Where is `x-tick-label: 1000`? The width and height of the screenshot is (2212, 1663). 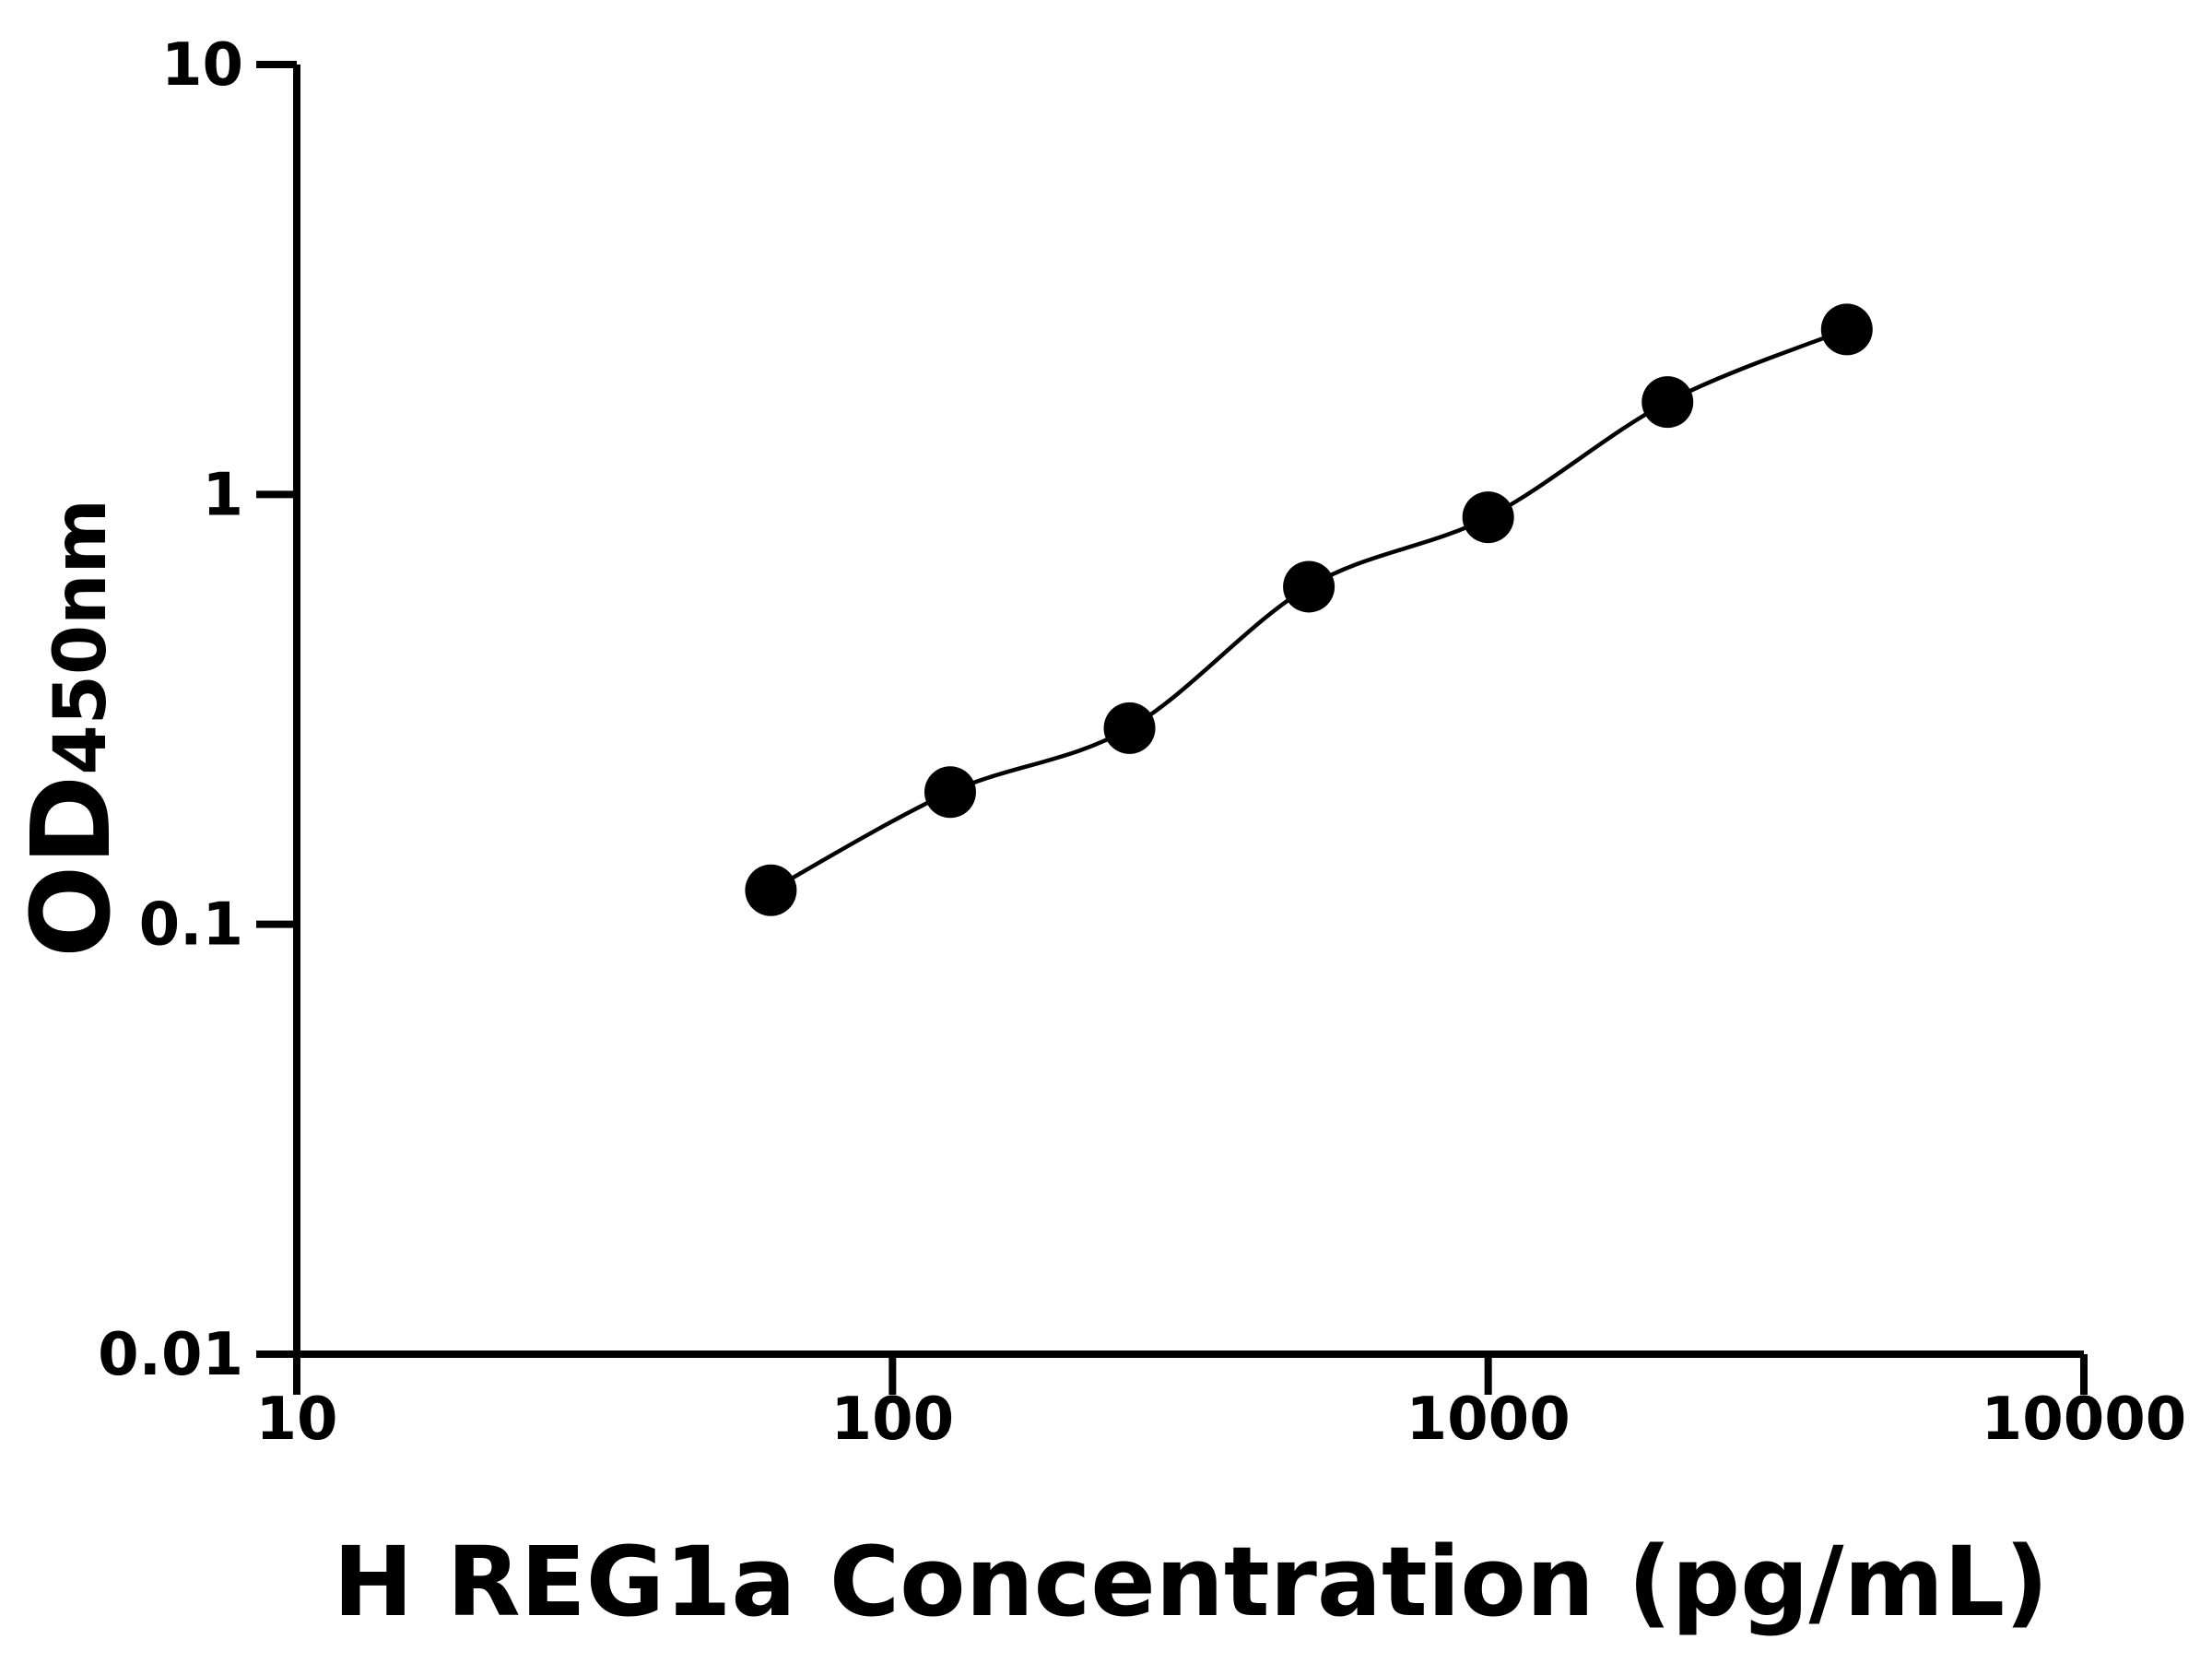 x-tick-label: 1000 is located at coordinates (1488, 1420).